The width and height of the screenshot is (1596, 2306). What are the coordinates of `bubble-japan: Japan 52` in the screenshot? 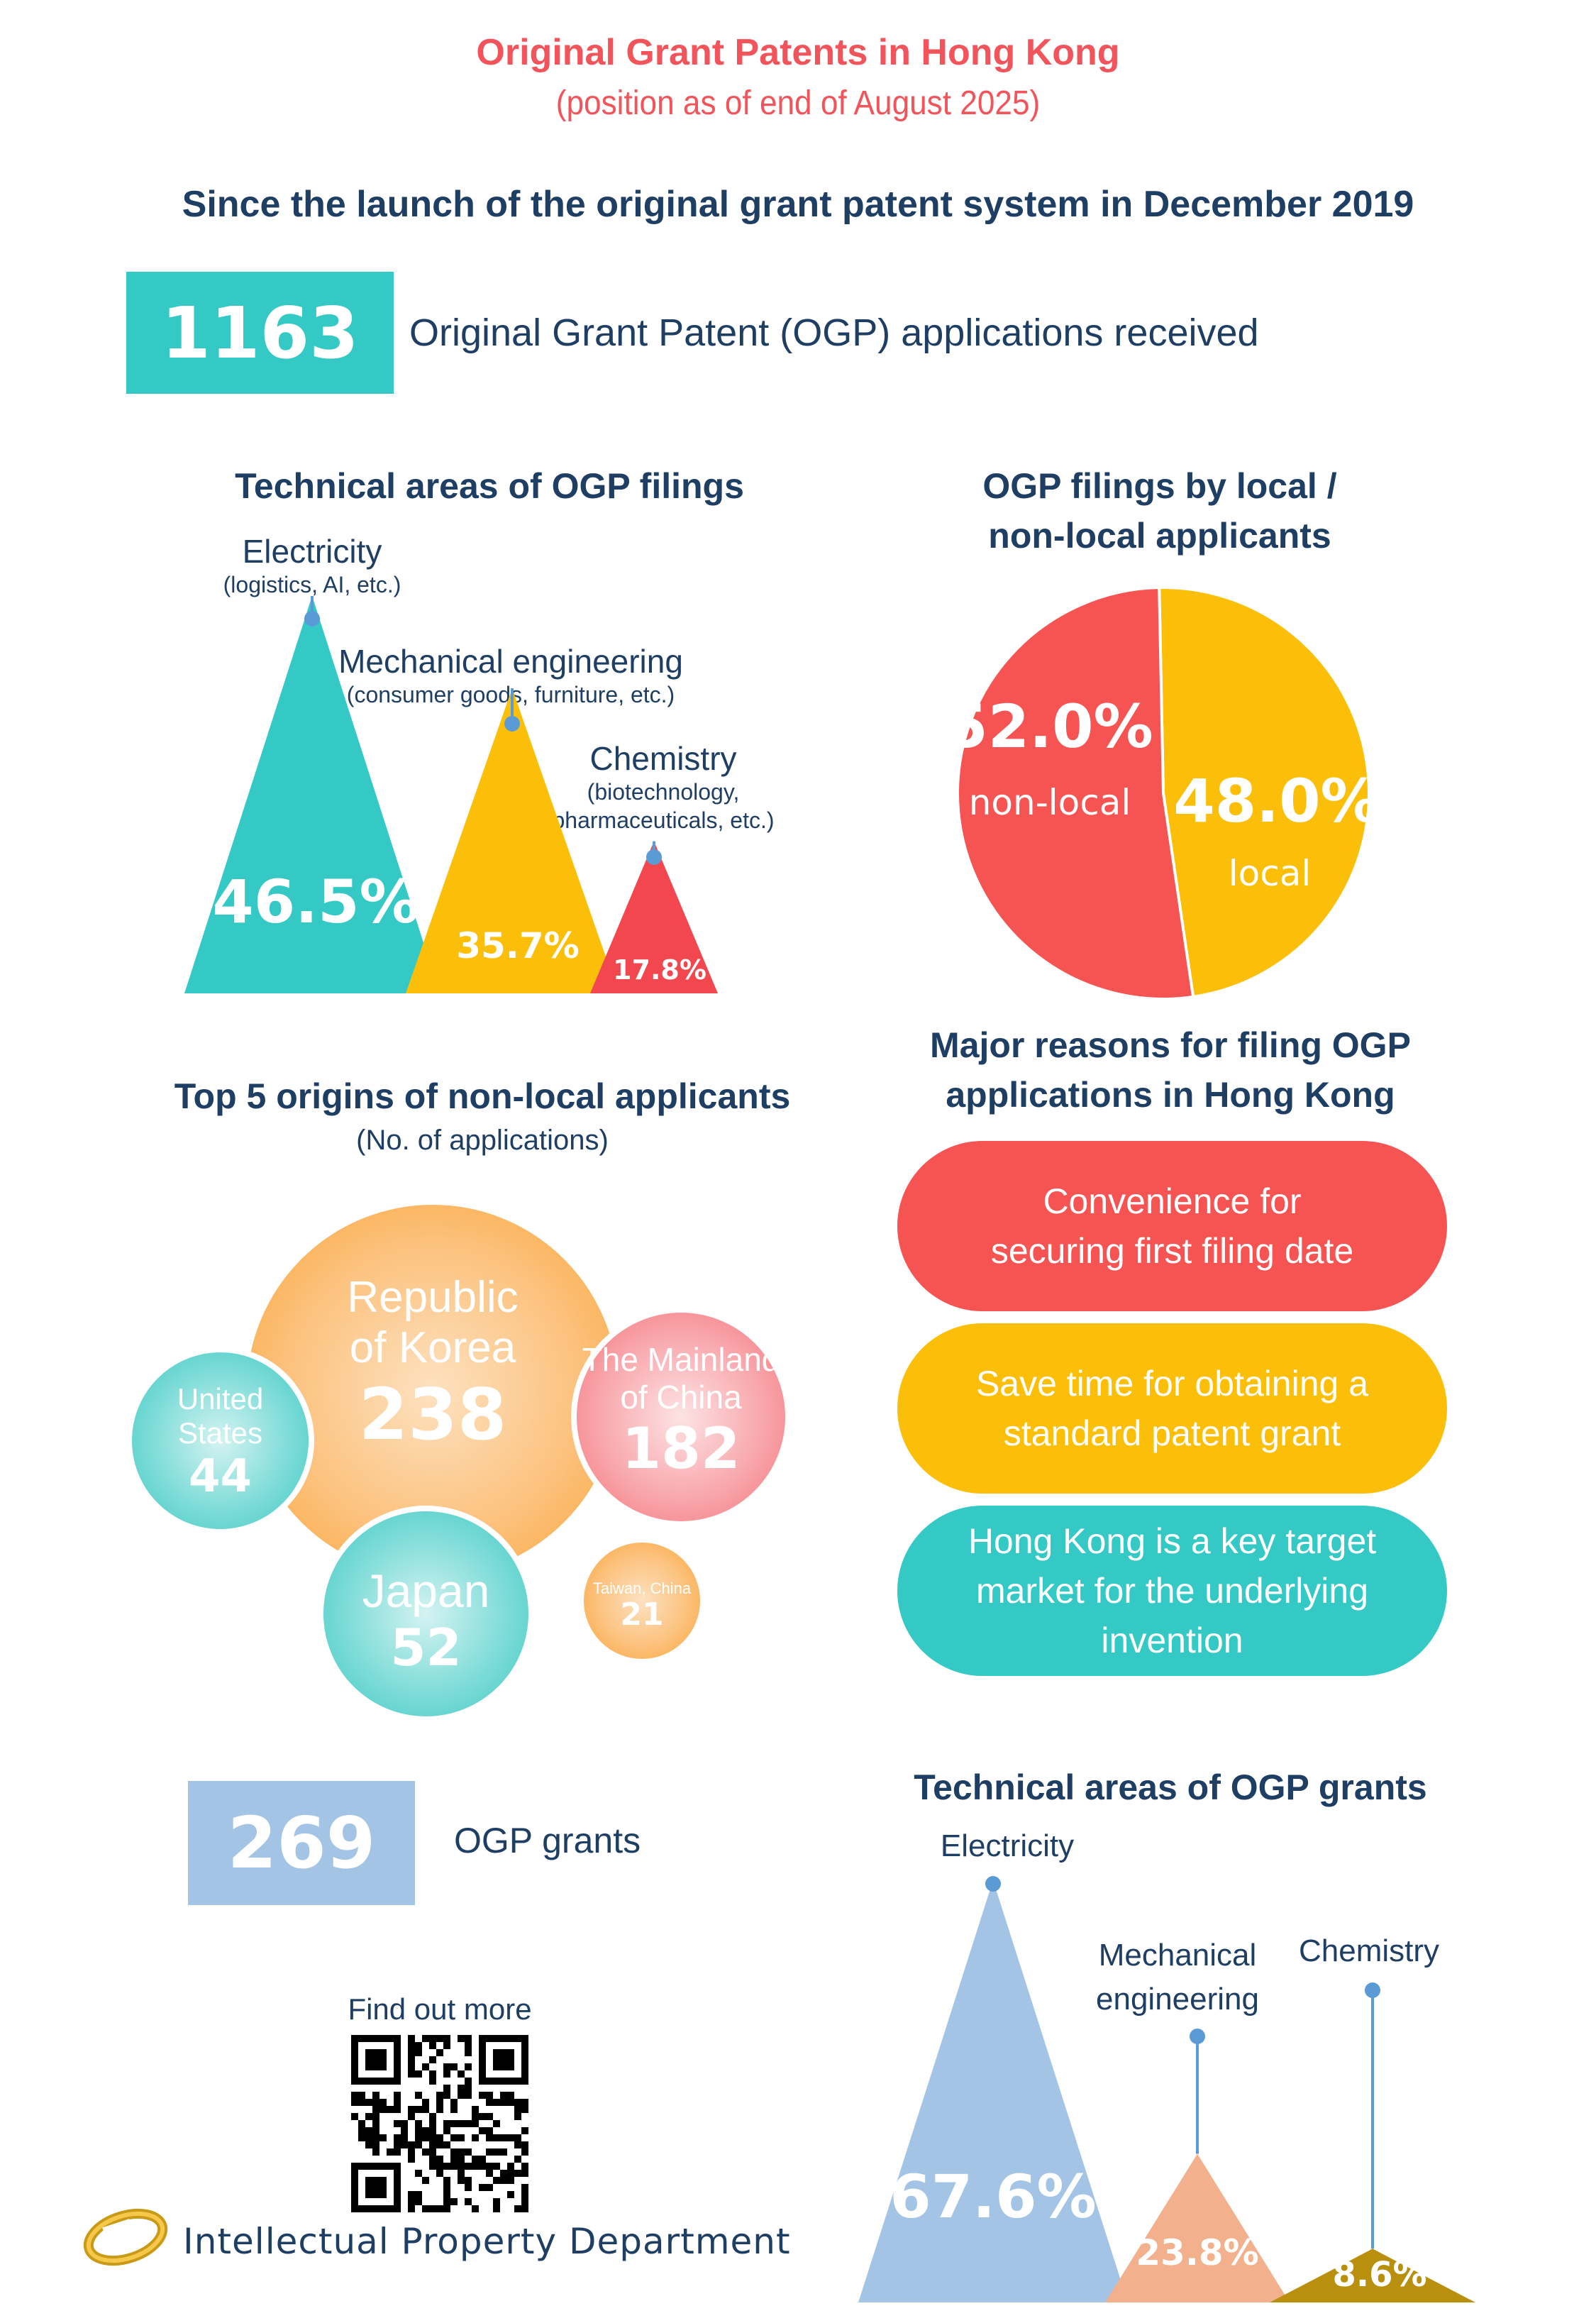 It's located at (426, 1614).